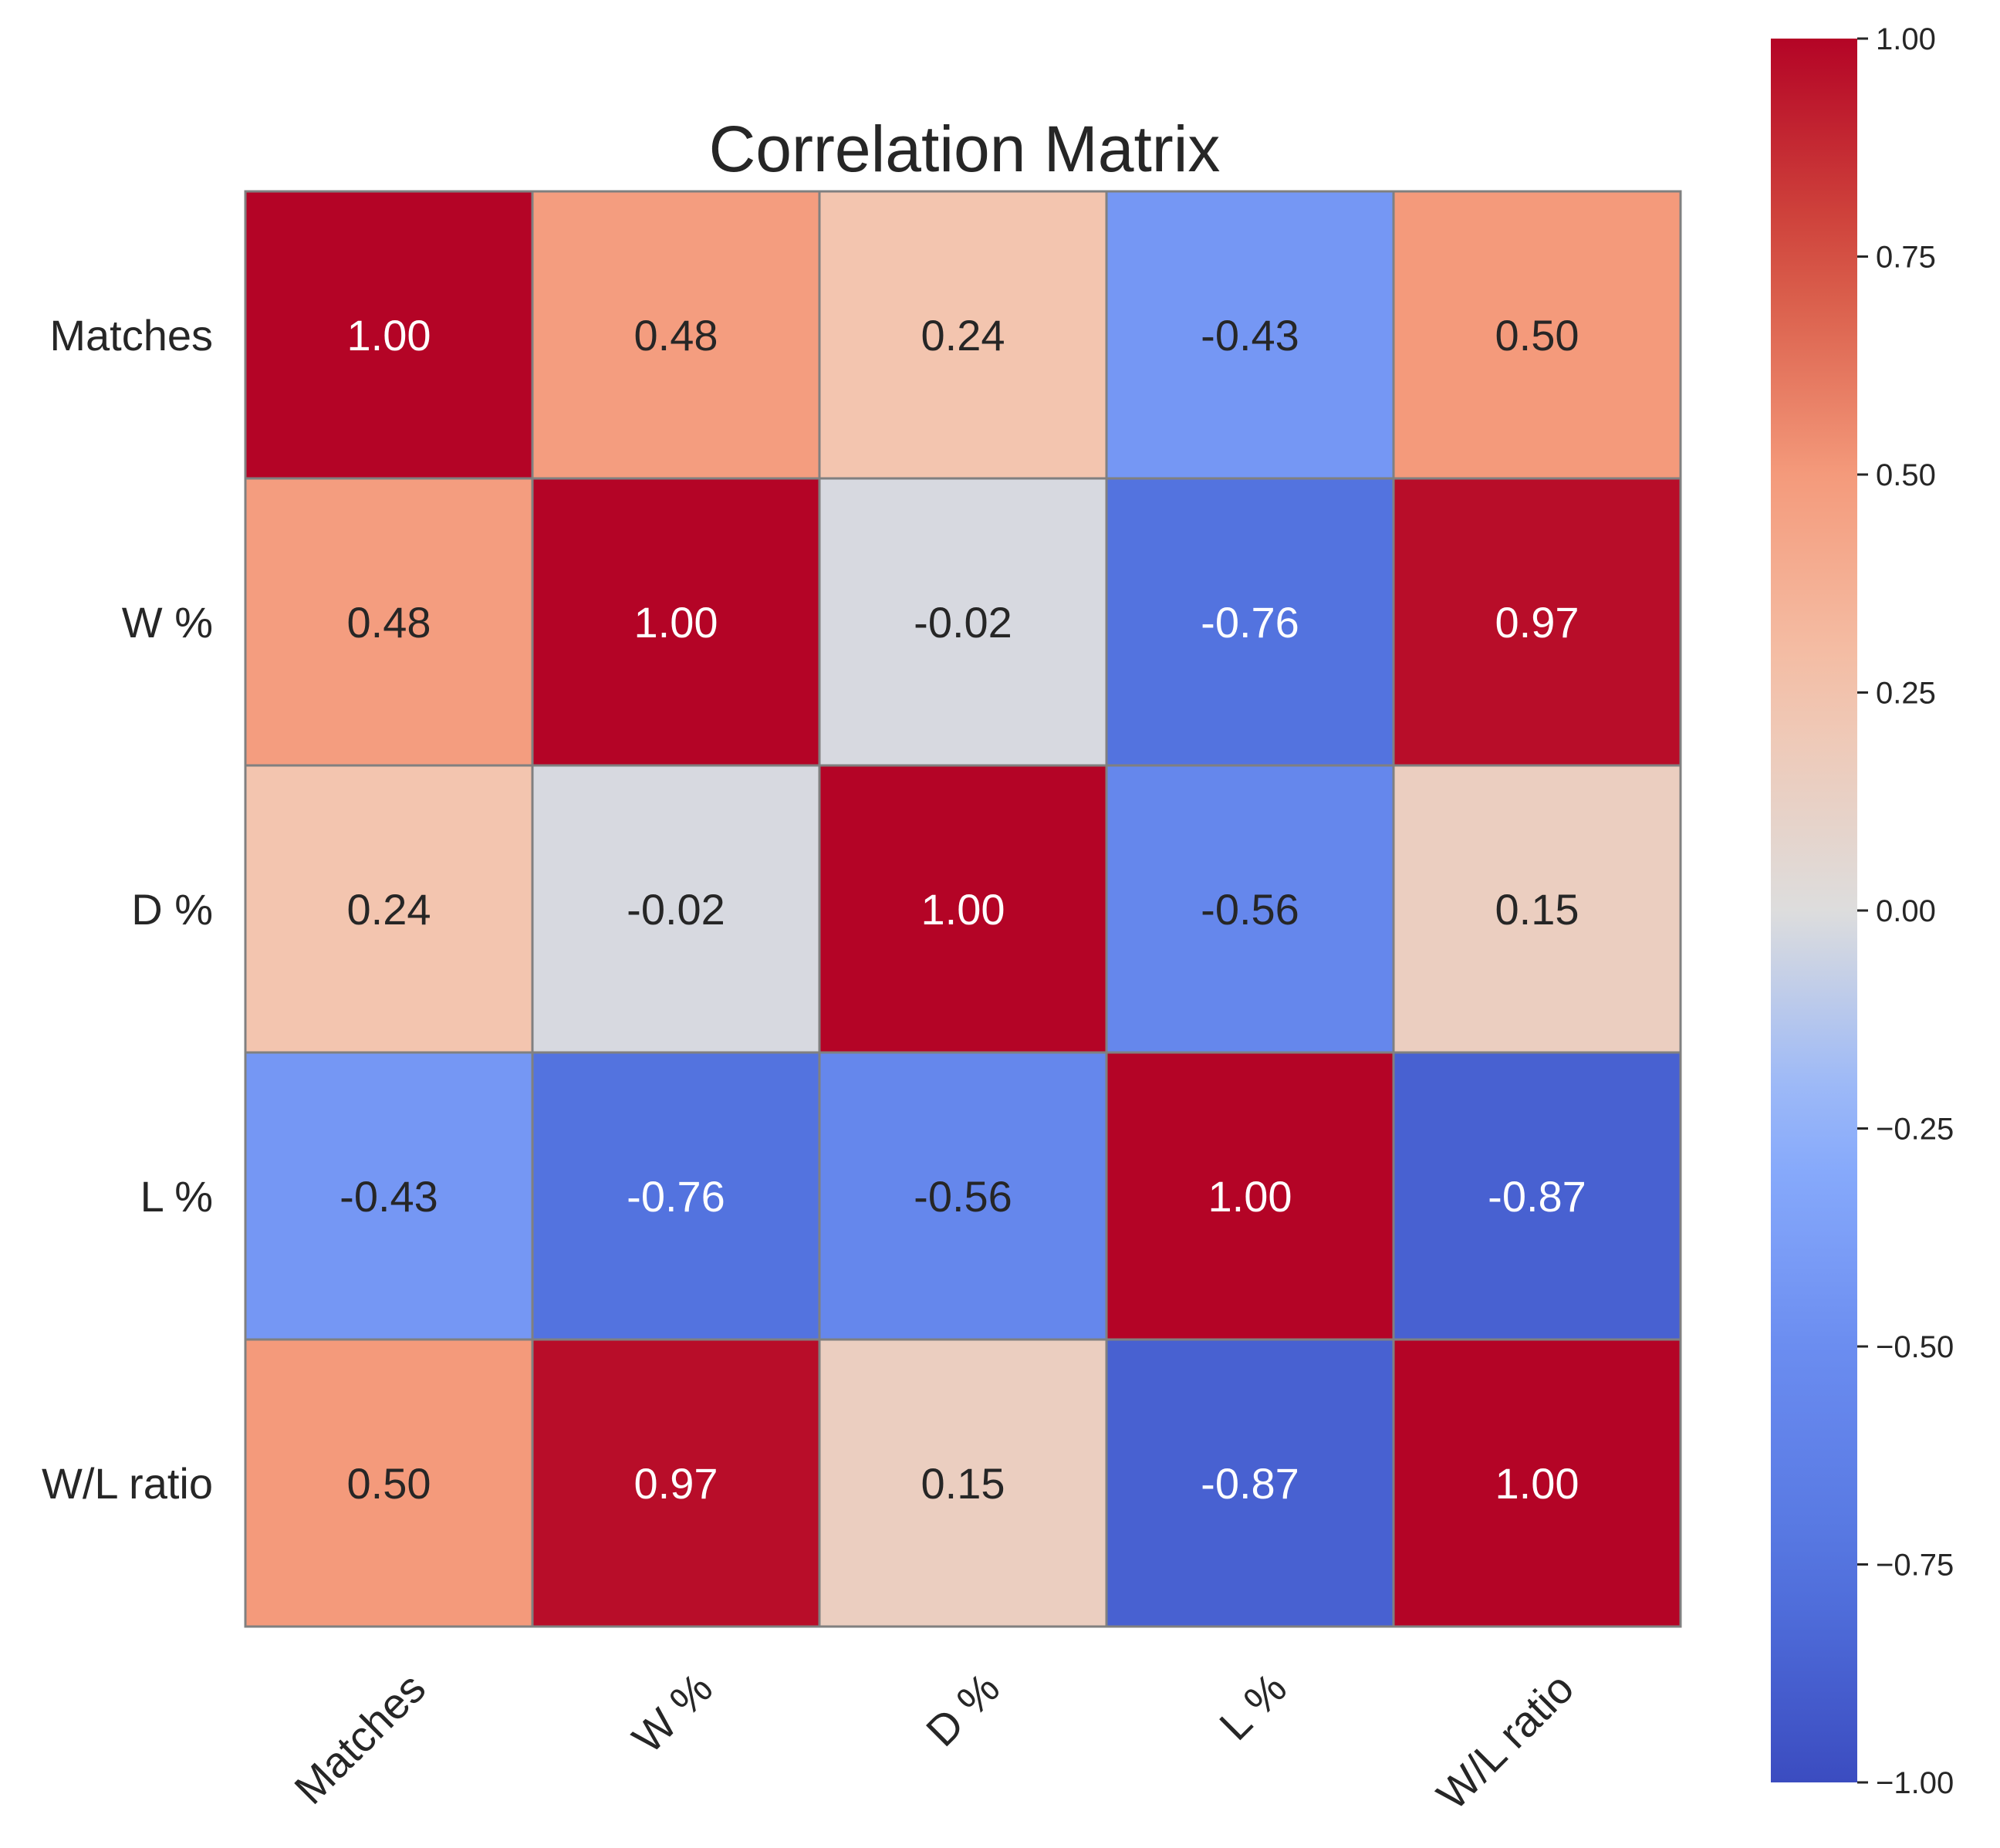 This screenshot has height=1848, width=2000. I want to click on colorbar-tick-label: −1.00, so click(1915, 1783).